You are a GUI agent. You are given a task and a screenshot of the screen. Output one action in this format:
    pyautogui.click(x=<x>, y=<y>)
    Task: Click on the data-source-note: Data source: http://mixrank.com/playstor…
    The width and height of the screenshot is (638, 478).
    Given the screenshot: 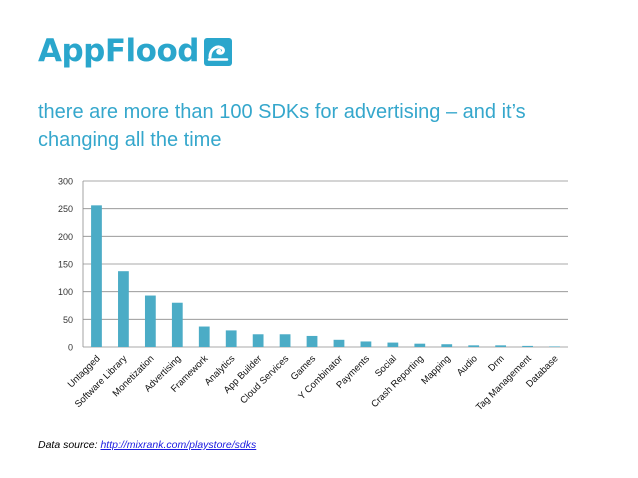 What is the action you would take?
    pyautogui.click(x=147, y=445)
    